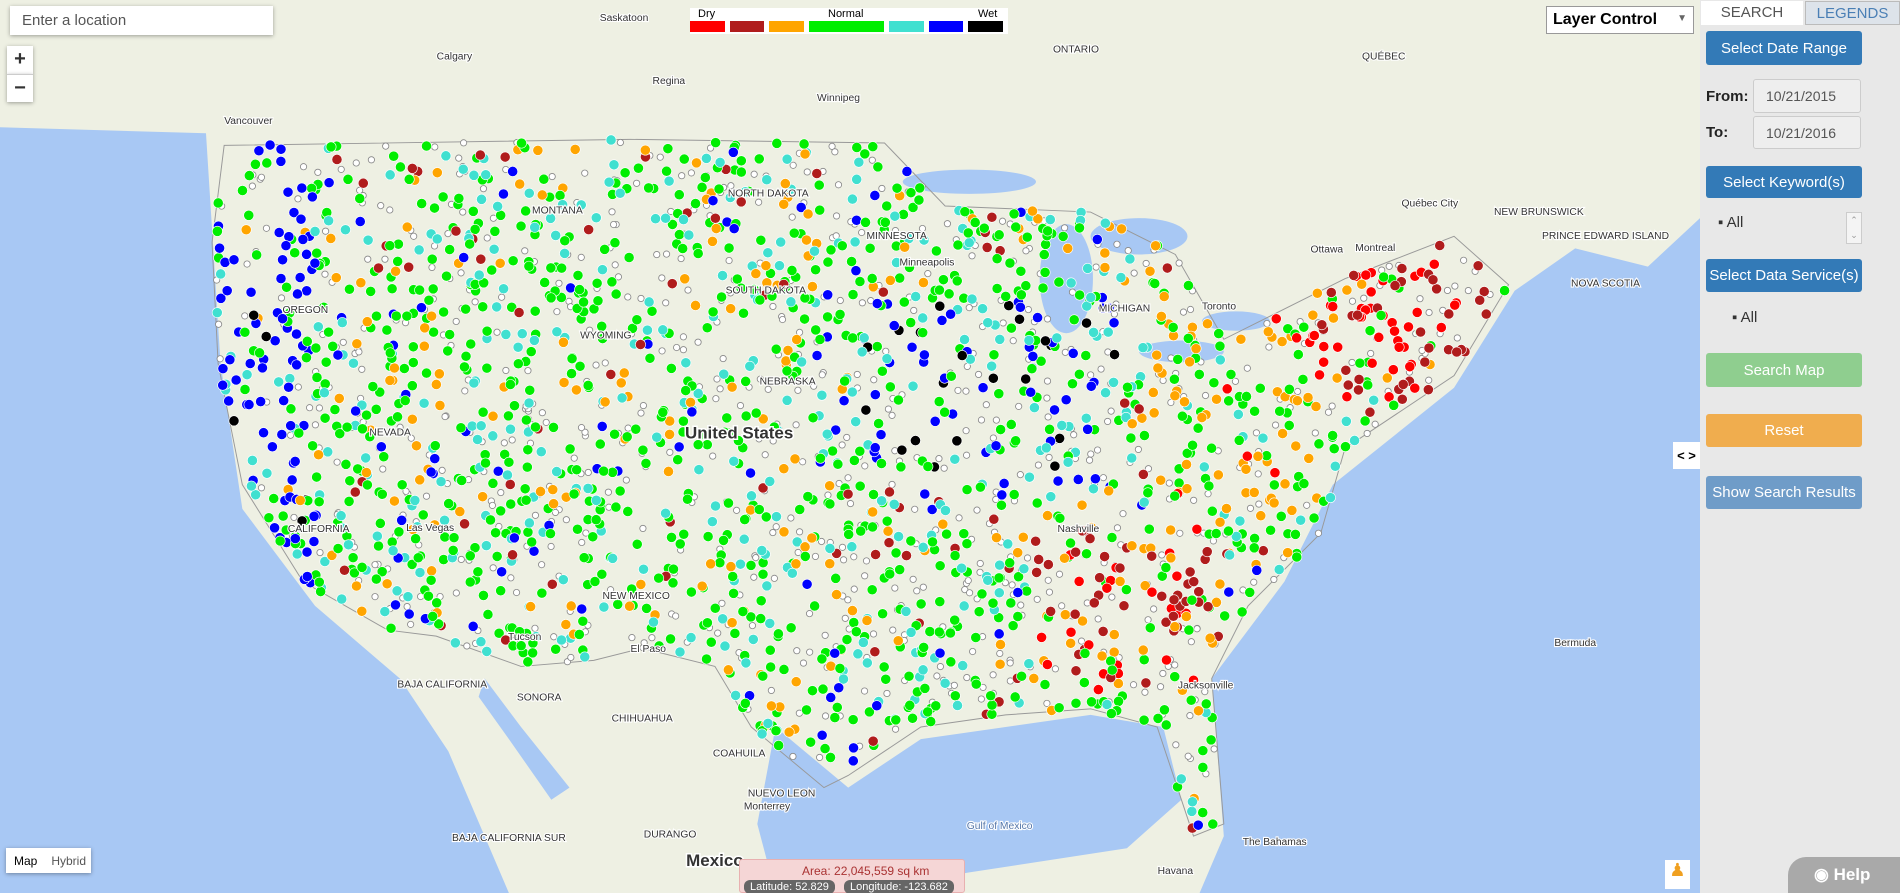 Image resolution: width=1900 pixels, height=893 pixels. What do you see at coordinates (20, 60) in the screenshot?
I see `zoom-in: +` at bounding box center [20, 60].